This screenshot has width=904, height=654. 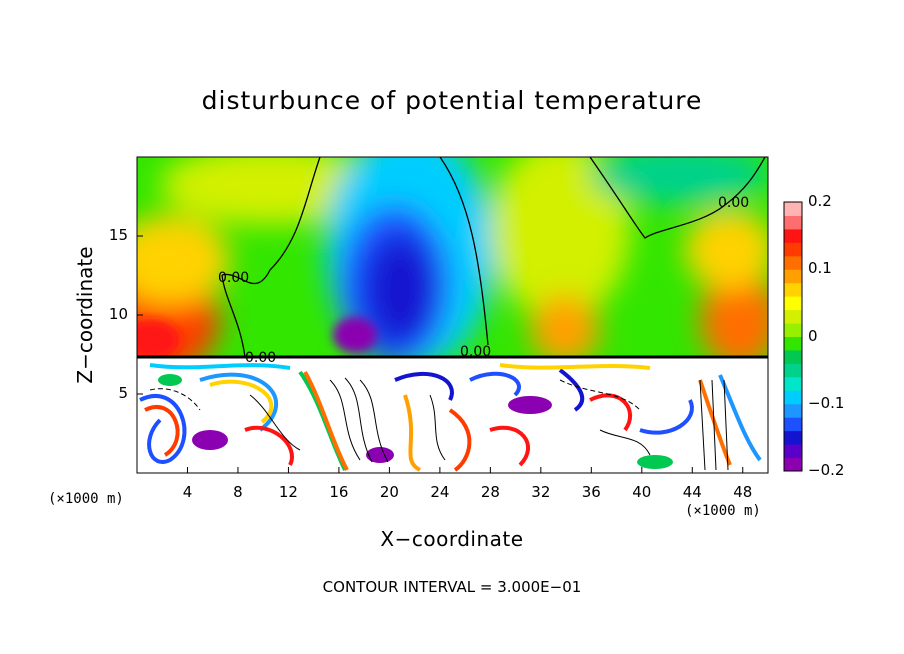 What do you see at coordinates (820, 201) in the screenshot?
I see `colorbar-tick-label: 0.2` at bounding box center [820, 201].